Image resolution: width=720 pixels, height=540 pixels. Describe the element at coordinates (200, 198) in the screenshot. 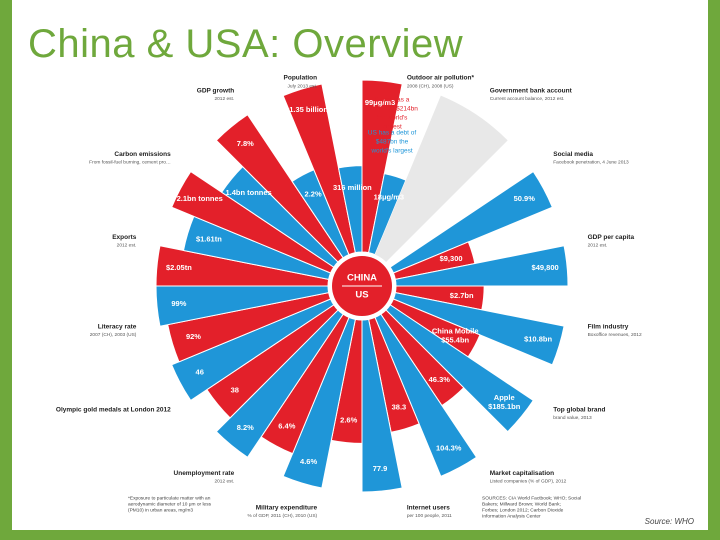

I see `china-value-label: 2.1bn tonnes` at that location.